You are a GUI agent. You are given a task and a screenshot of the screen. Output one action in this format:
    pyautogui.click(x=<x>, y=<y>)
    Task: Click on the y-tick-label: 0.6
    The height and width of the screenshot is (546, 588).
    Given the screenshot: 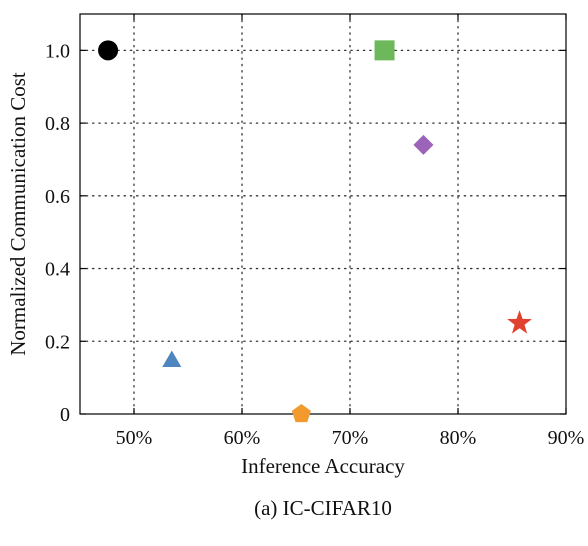 What is the action you would take?
    pyautogui.click(x=57, y=197)
    